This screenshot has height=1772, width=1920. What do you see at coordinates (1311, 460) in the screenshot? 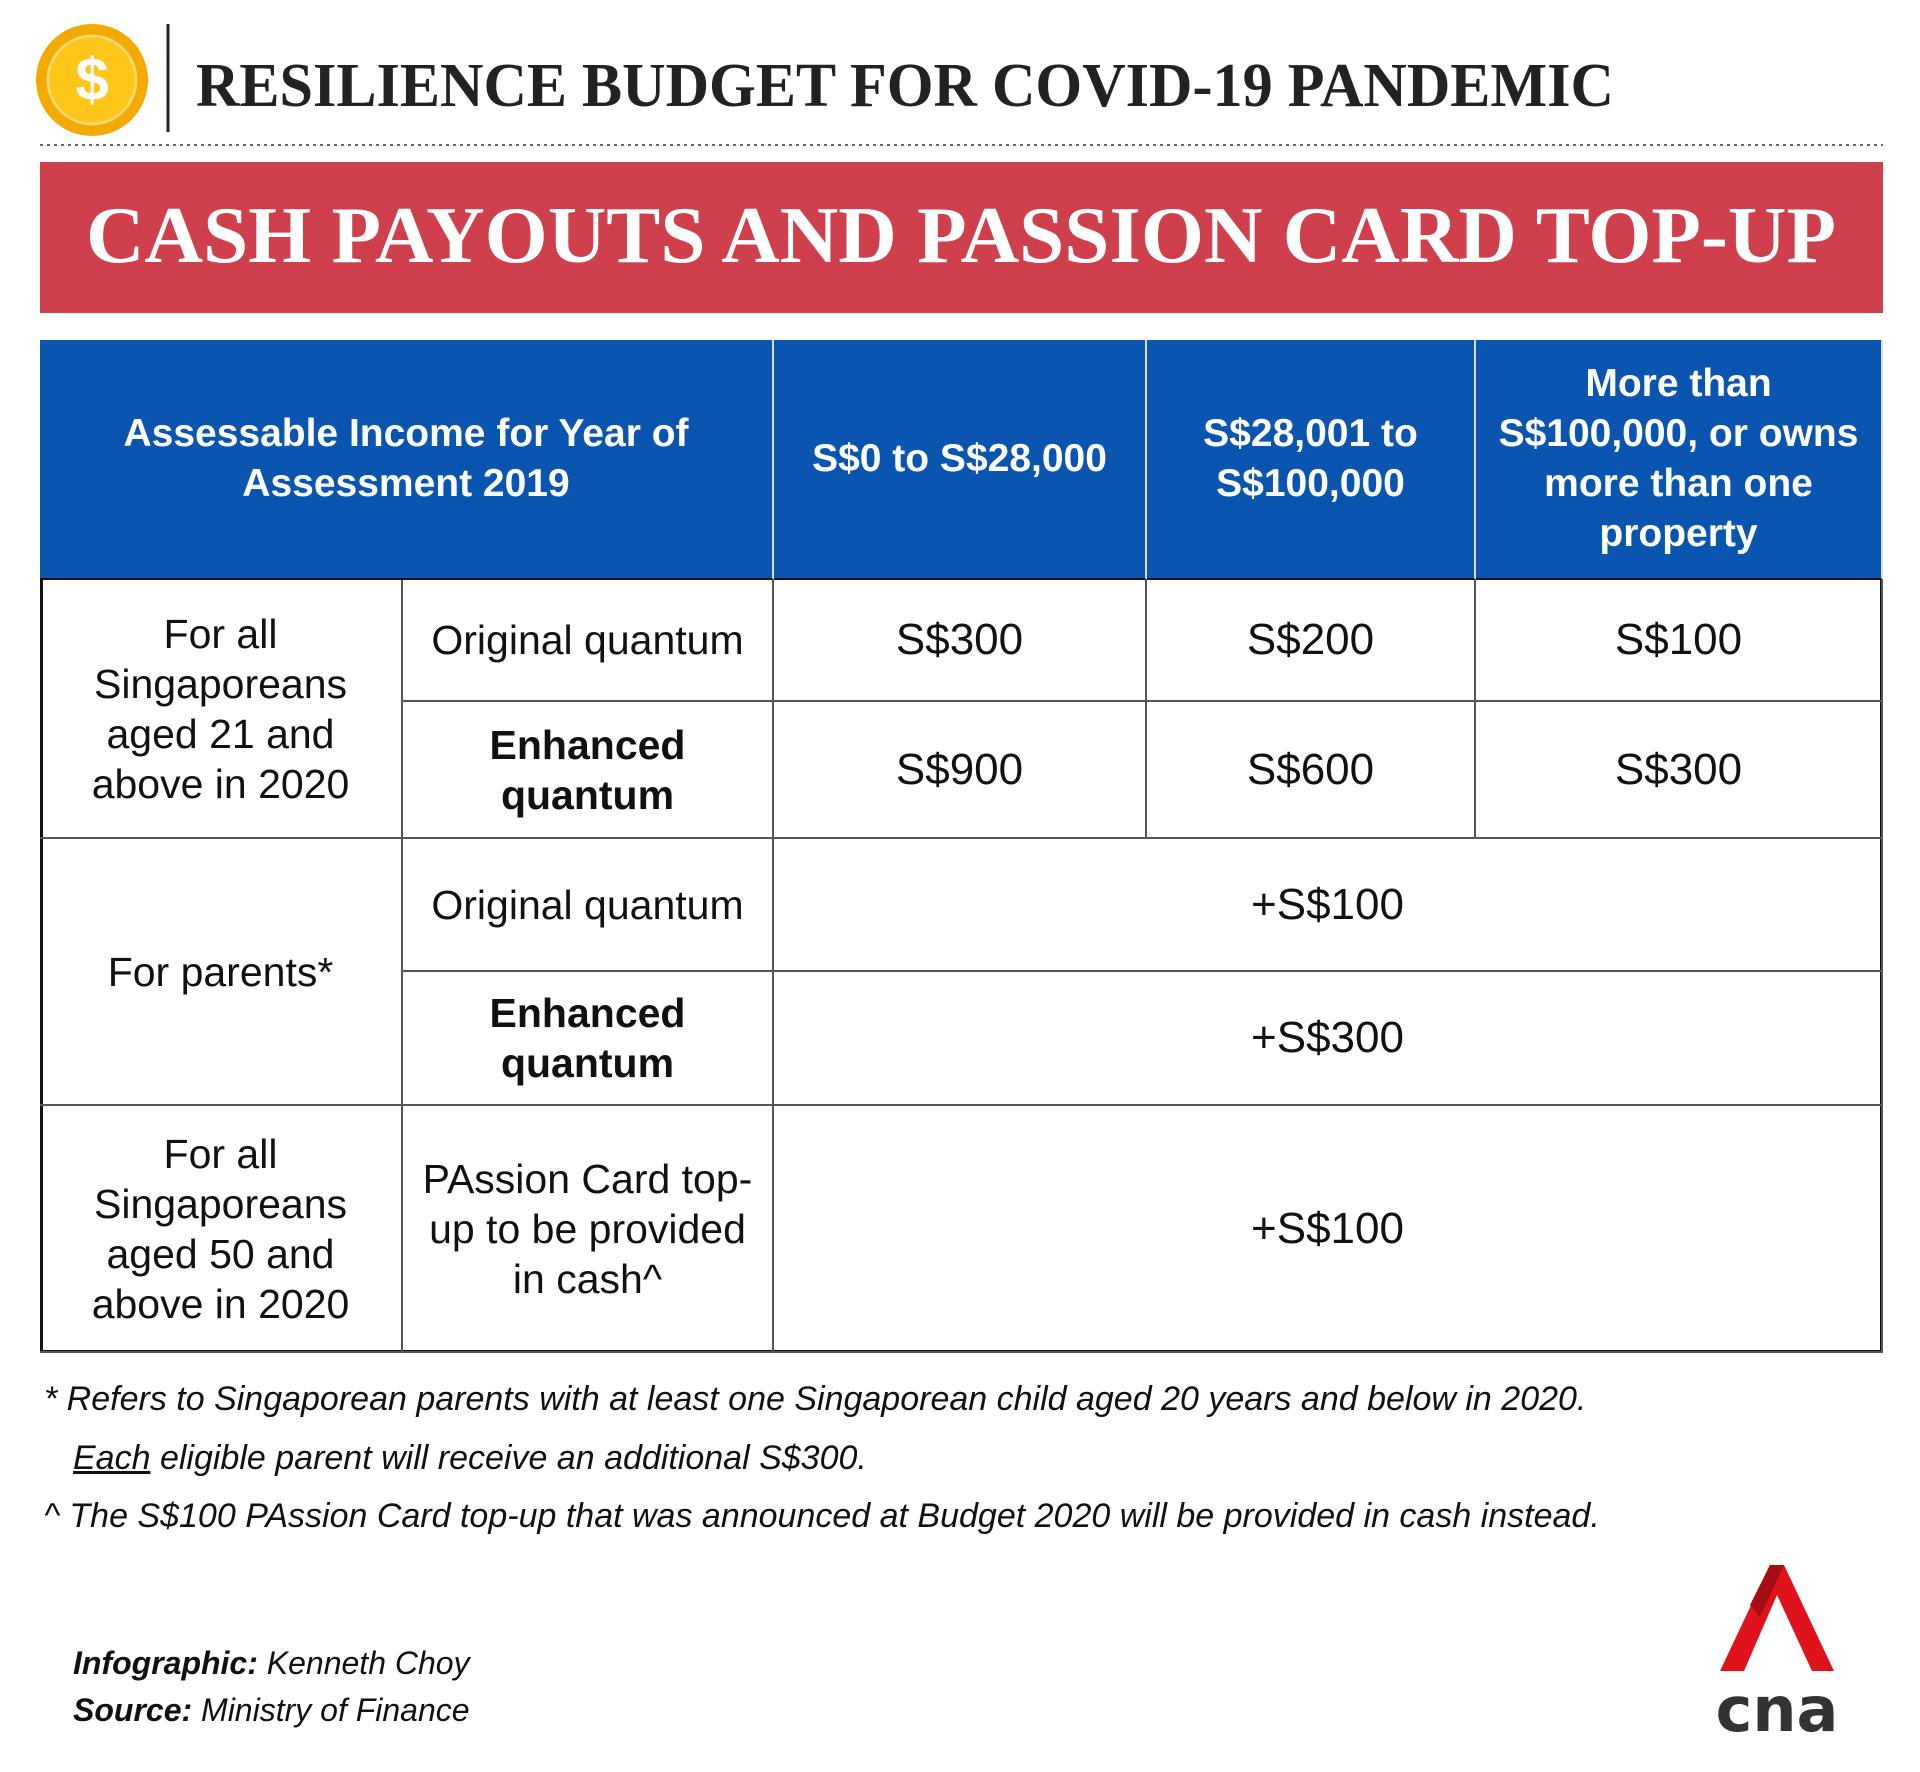
I see `header-cell: S$28,001 to S$100,000` at bounding box center [1311, 460].